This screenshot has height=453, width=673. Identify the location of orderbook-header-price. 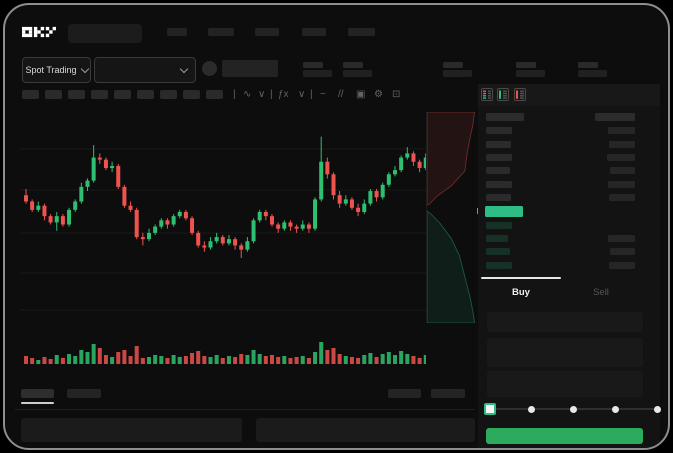
(505, 117).